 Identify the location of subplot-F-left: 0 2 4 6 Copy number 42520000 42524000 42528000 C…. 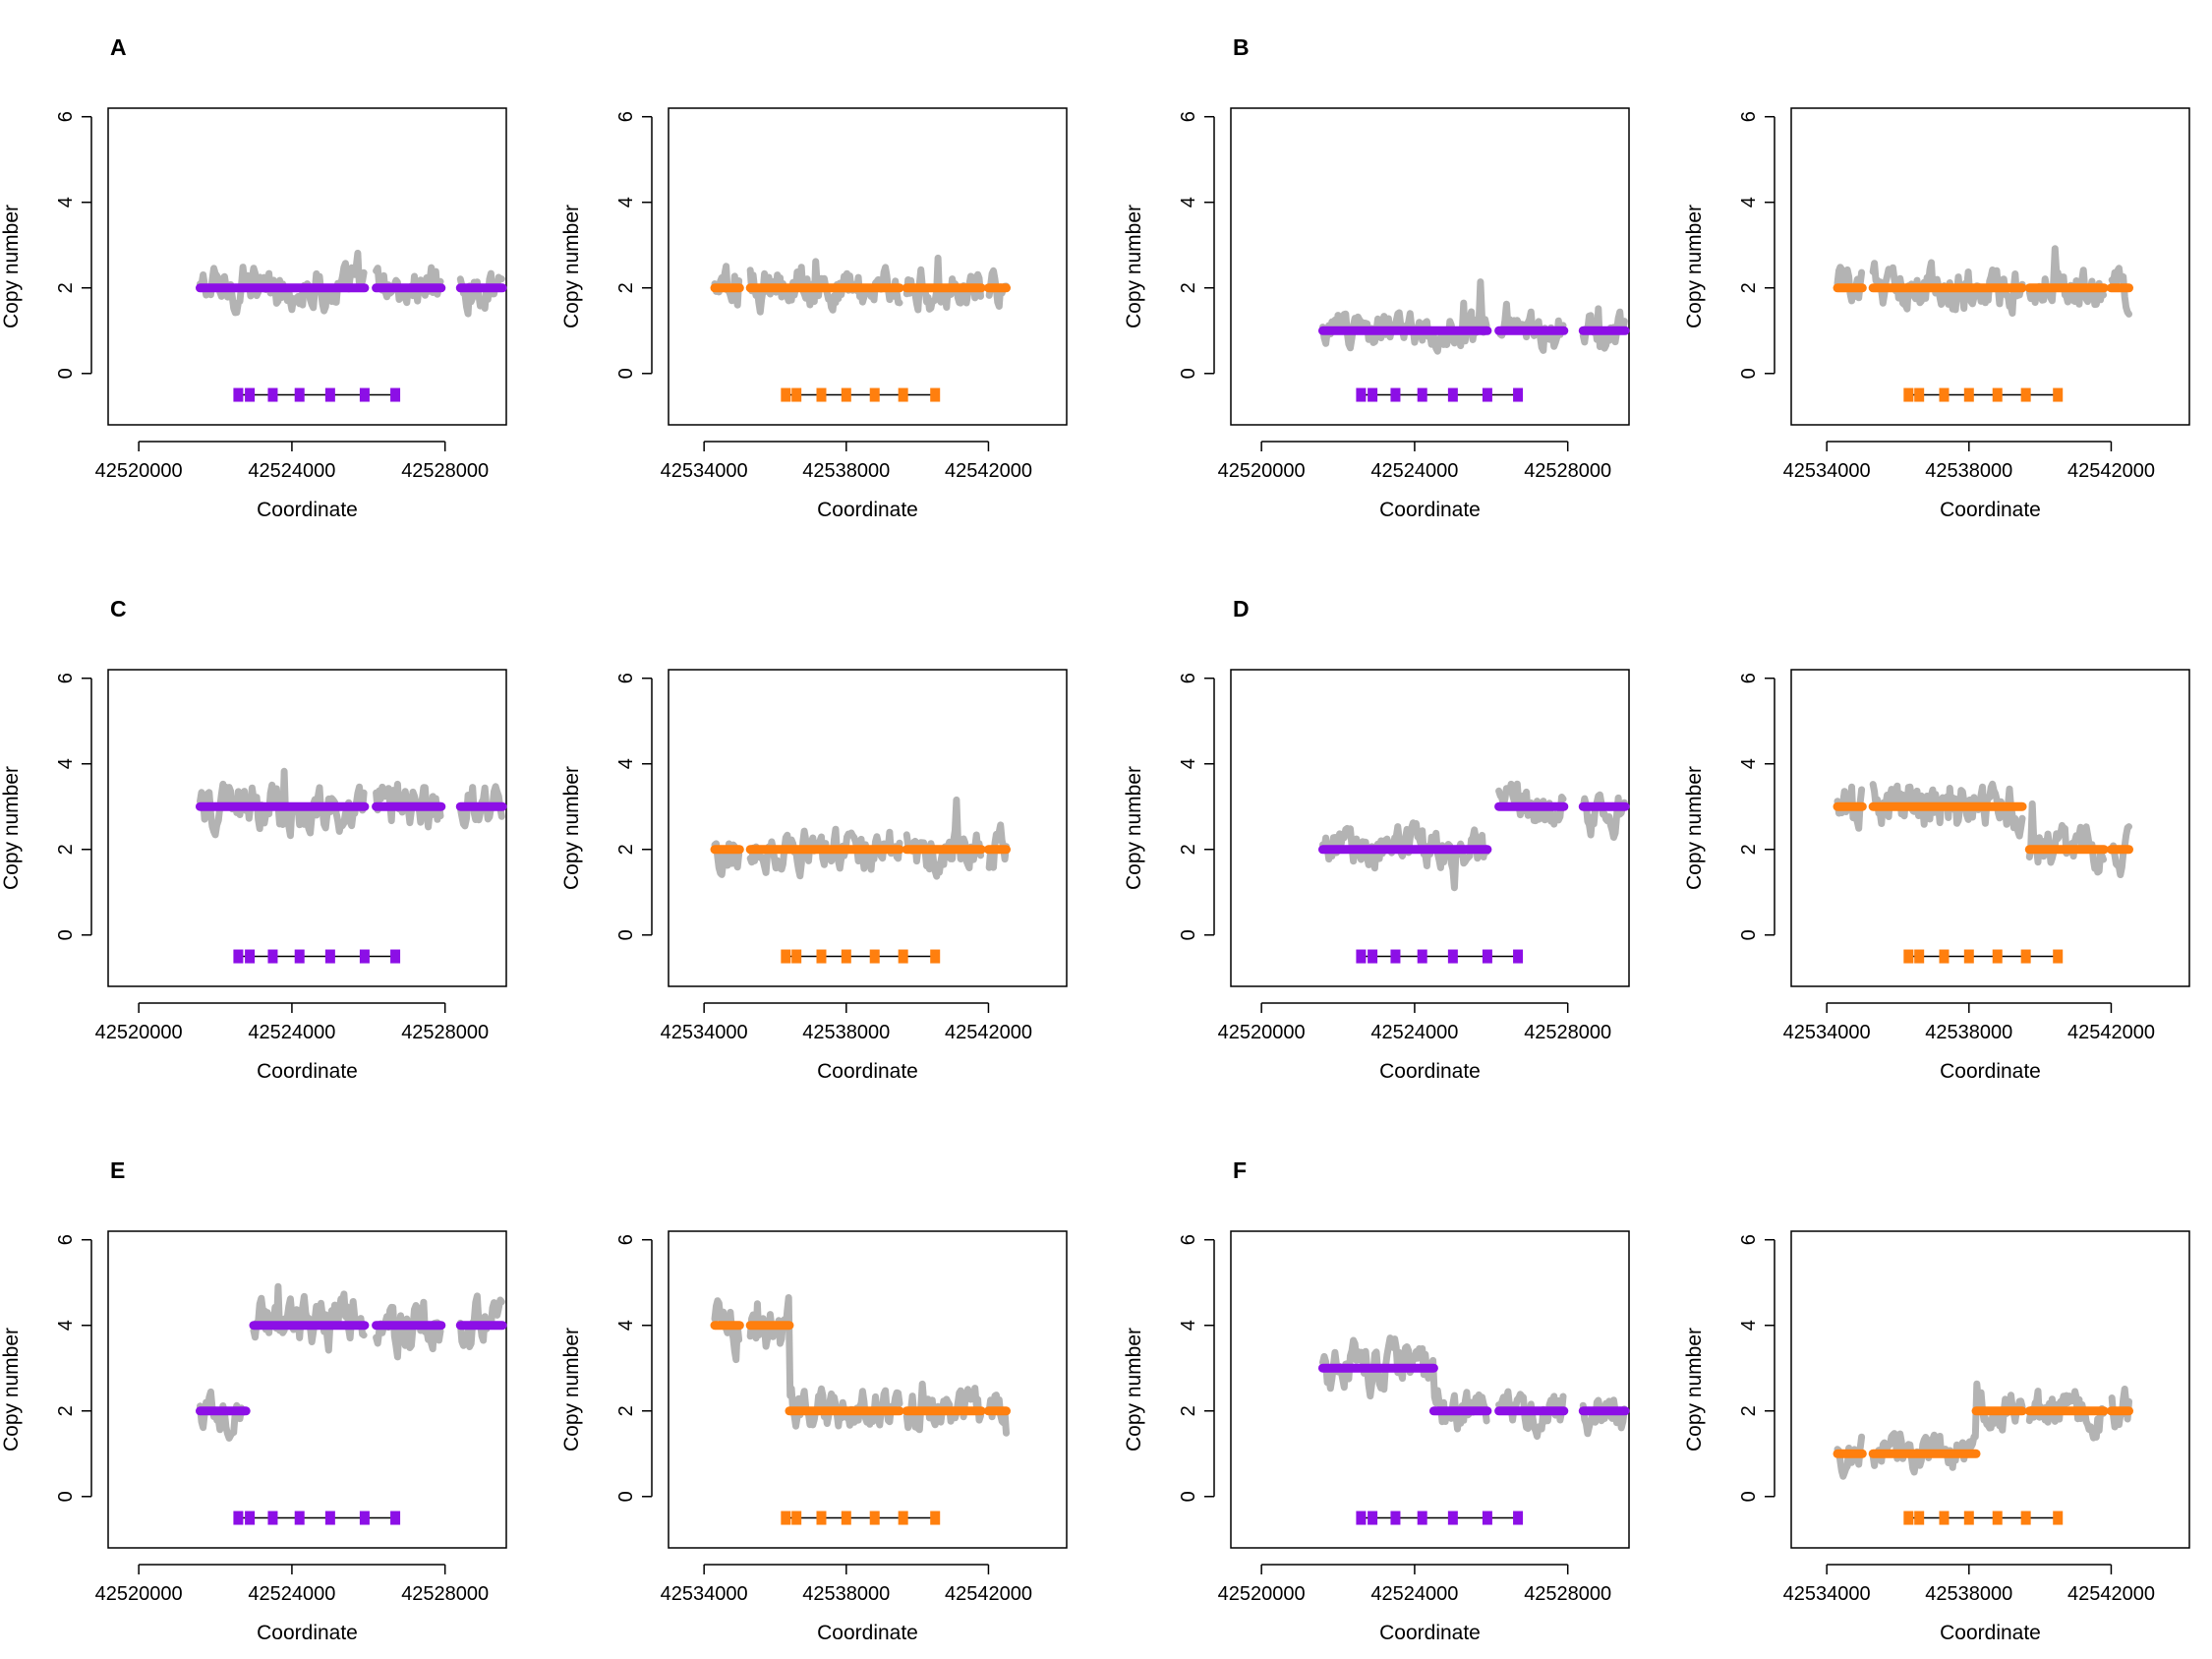
(1377, 1437).